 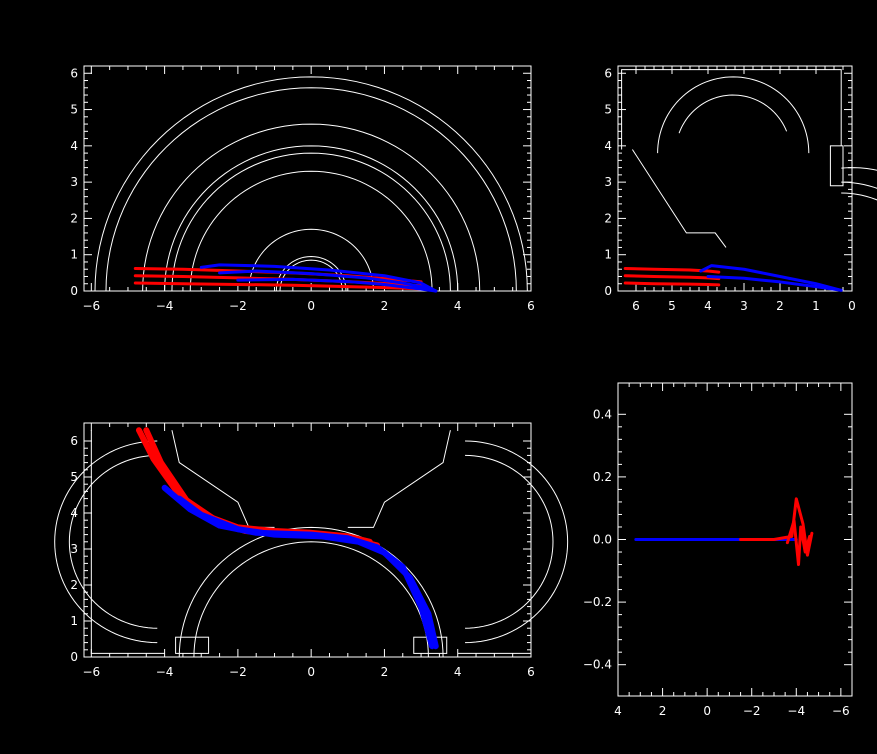 What do you see at coordinates (597, 602) in the screenshot?
I see `y-tick-label: −0.2` at bounding box center [597, 602].